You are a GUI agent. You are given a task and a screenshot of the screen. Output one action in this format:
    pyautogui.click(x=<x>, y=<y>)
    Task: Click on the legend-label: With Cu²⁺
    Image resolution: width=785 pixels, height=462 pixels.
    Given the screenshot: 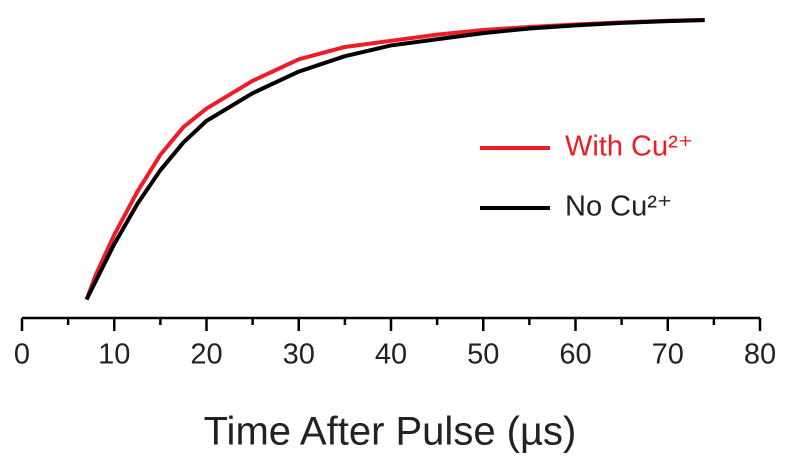 What is the action you would take?
    pyautogui.click(x=629, y=147)
    